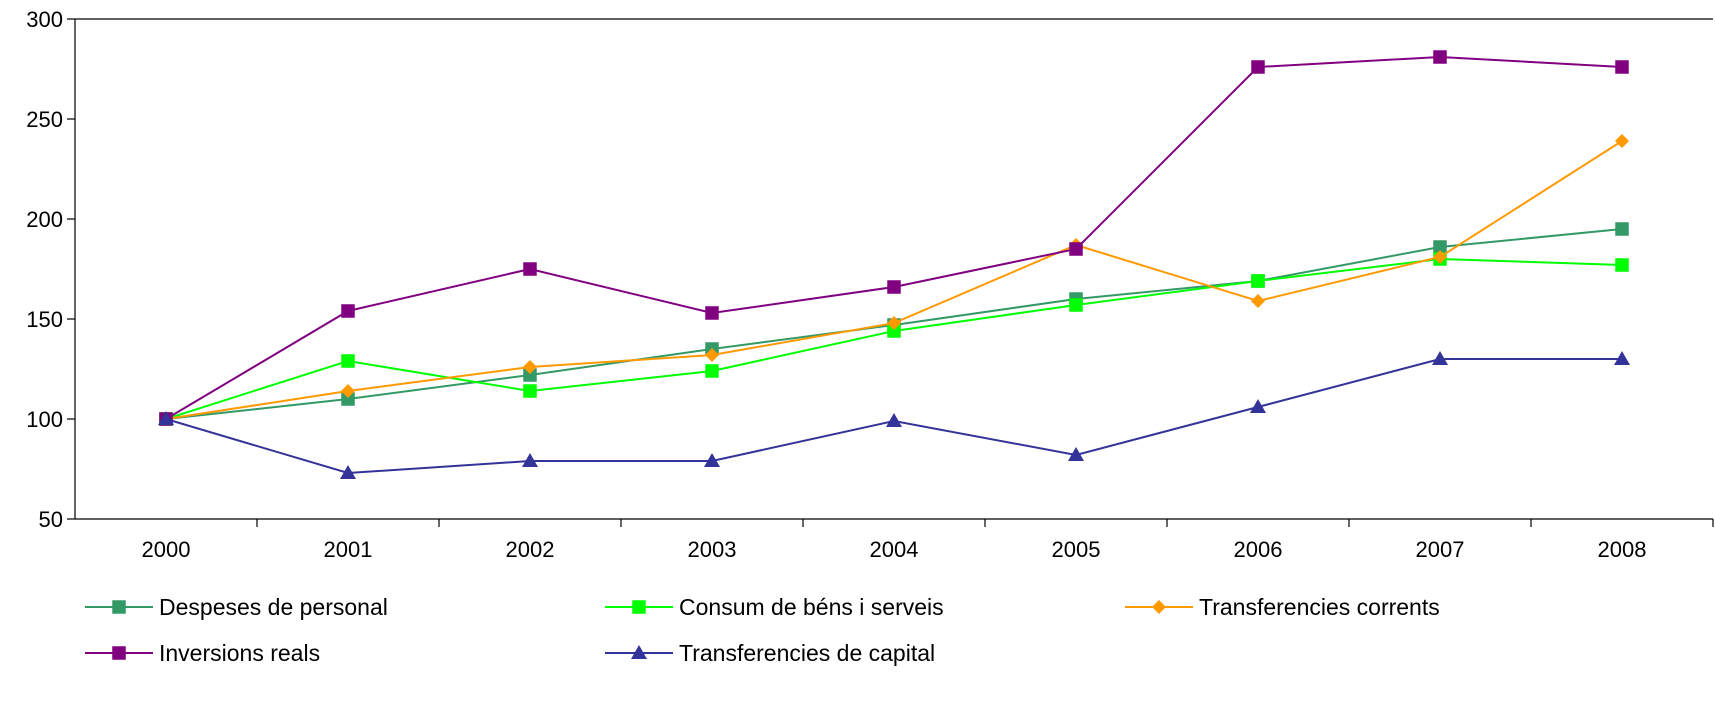 Image resolution: width=1715 pixels, height=725 pixels. What do you see at coordinates (1258, 549) in the screenshot?
I see `x-tick-label: 2006` at bounding box center [1258, 549].